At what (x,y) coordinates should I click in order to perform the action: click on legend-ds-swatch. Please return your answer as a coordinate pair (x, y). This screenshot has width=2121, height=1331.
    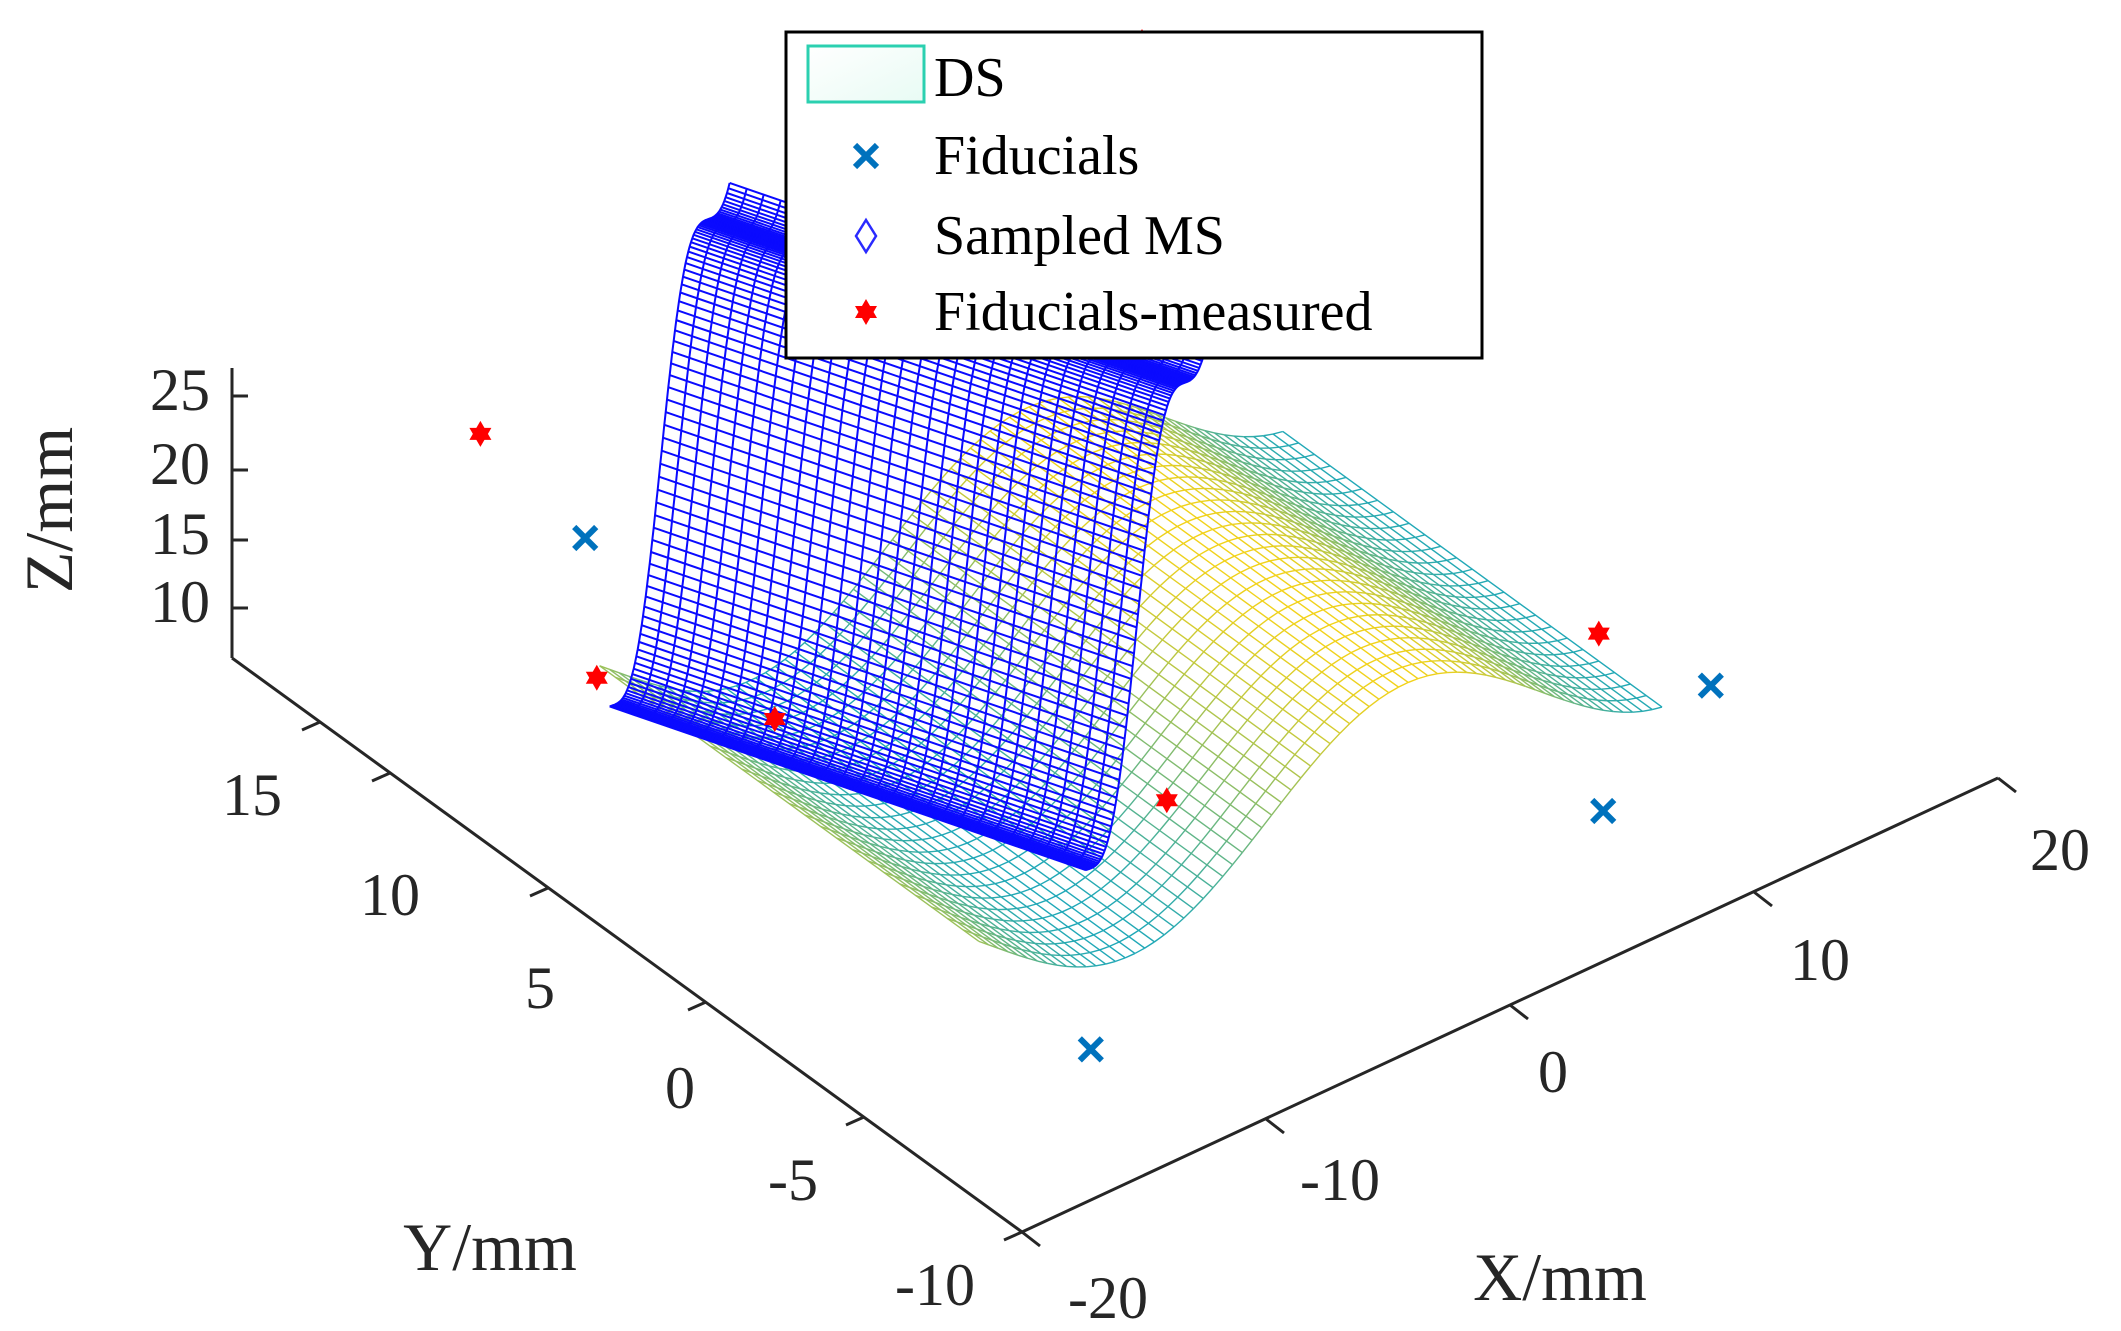
    Looking at the image, I should click on (866, 74).